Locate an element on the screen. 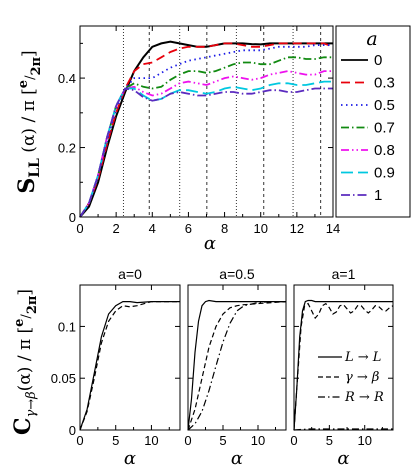 This screenshot has height=473, width=411. svg-text: SLL (α) / π [e/2π] is located at coordinates (29, 121).